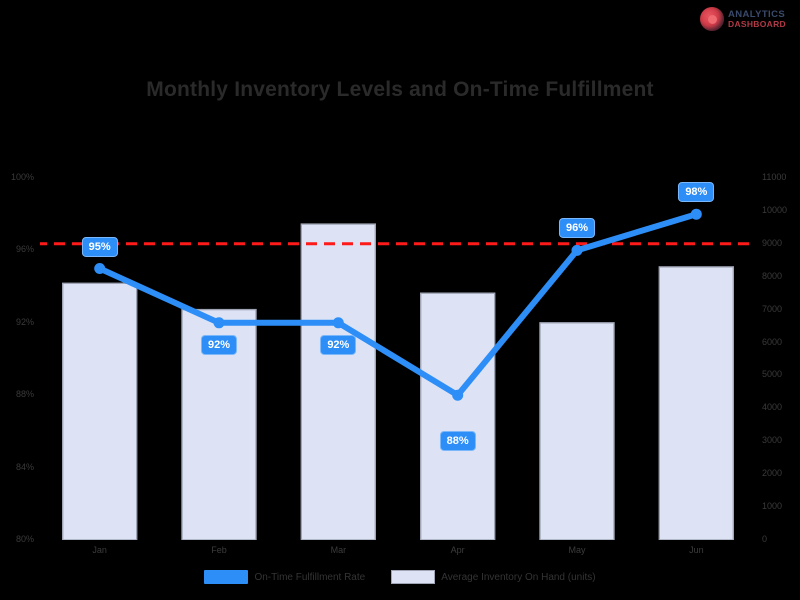 This screenshot has height=600, width=800. What do you see at coordinates (99, 246) in the screenshot?
I see `data-label-jan: 95%` at bounding box center [99, 246].